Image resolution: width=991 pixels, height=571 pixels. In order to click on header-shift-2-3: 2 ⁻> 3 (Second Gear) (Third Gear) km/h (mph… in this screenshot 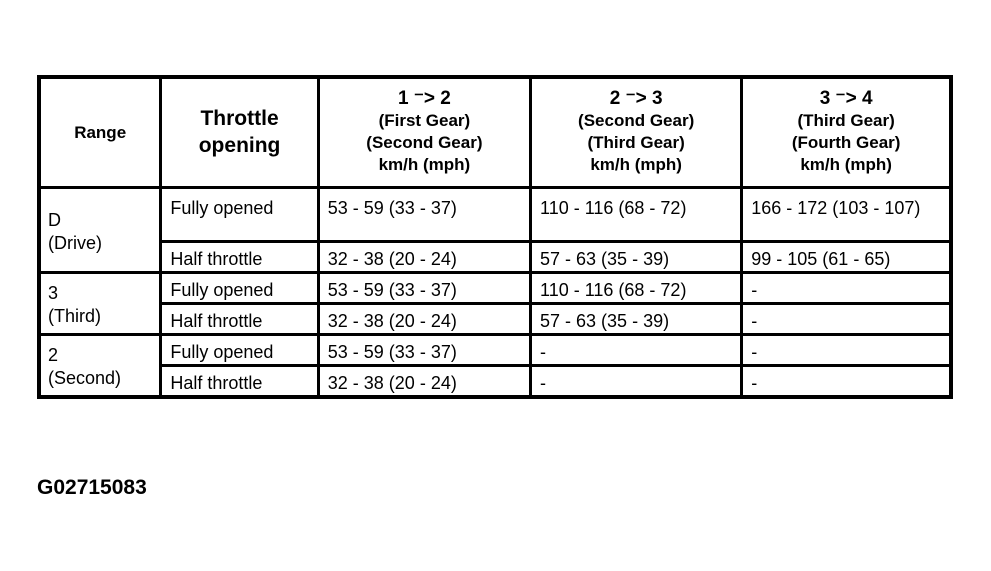, I will do `click(636, 132)`.